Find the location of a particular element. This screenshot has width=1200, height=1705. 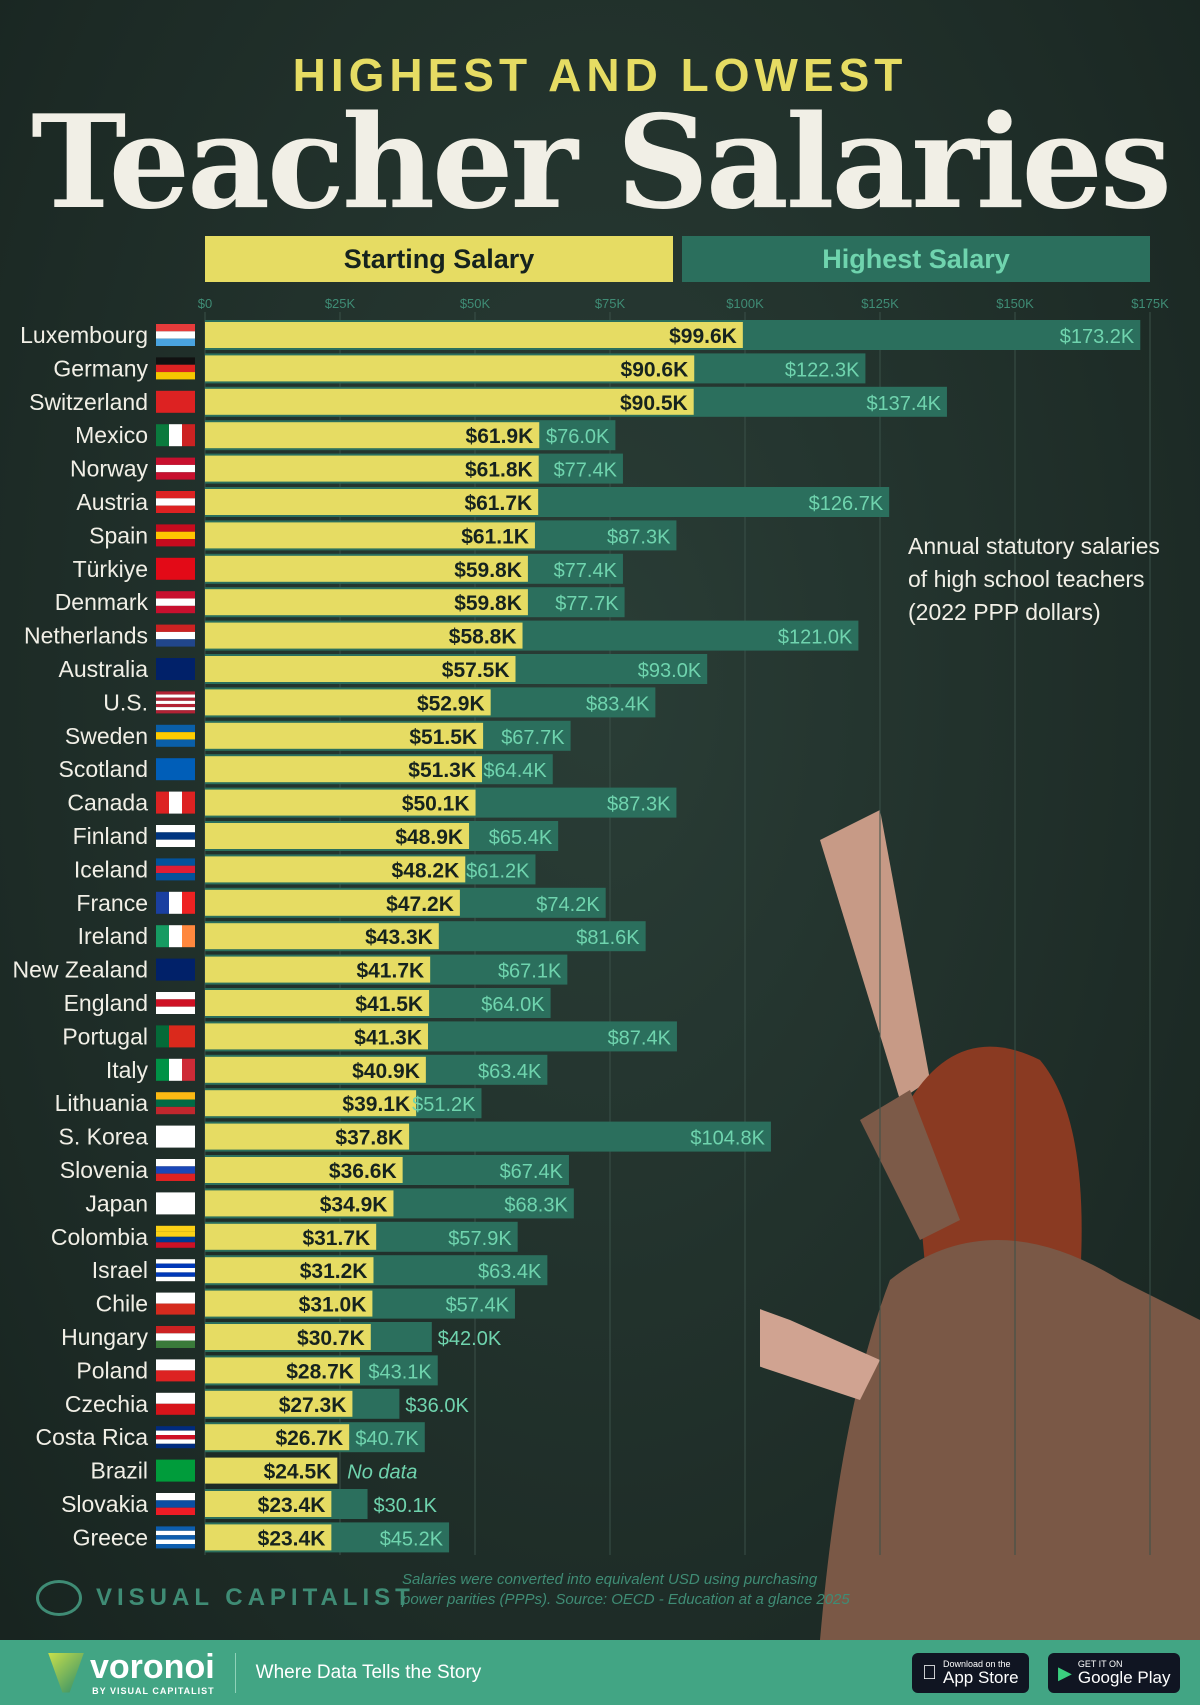

highest-salary-label: $36.0K is located at coordinates (437, 1406).